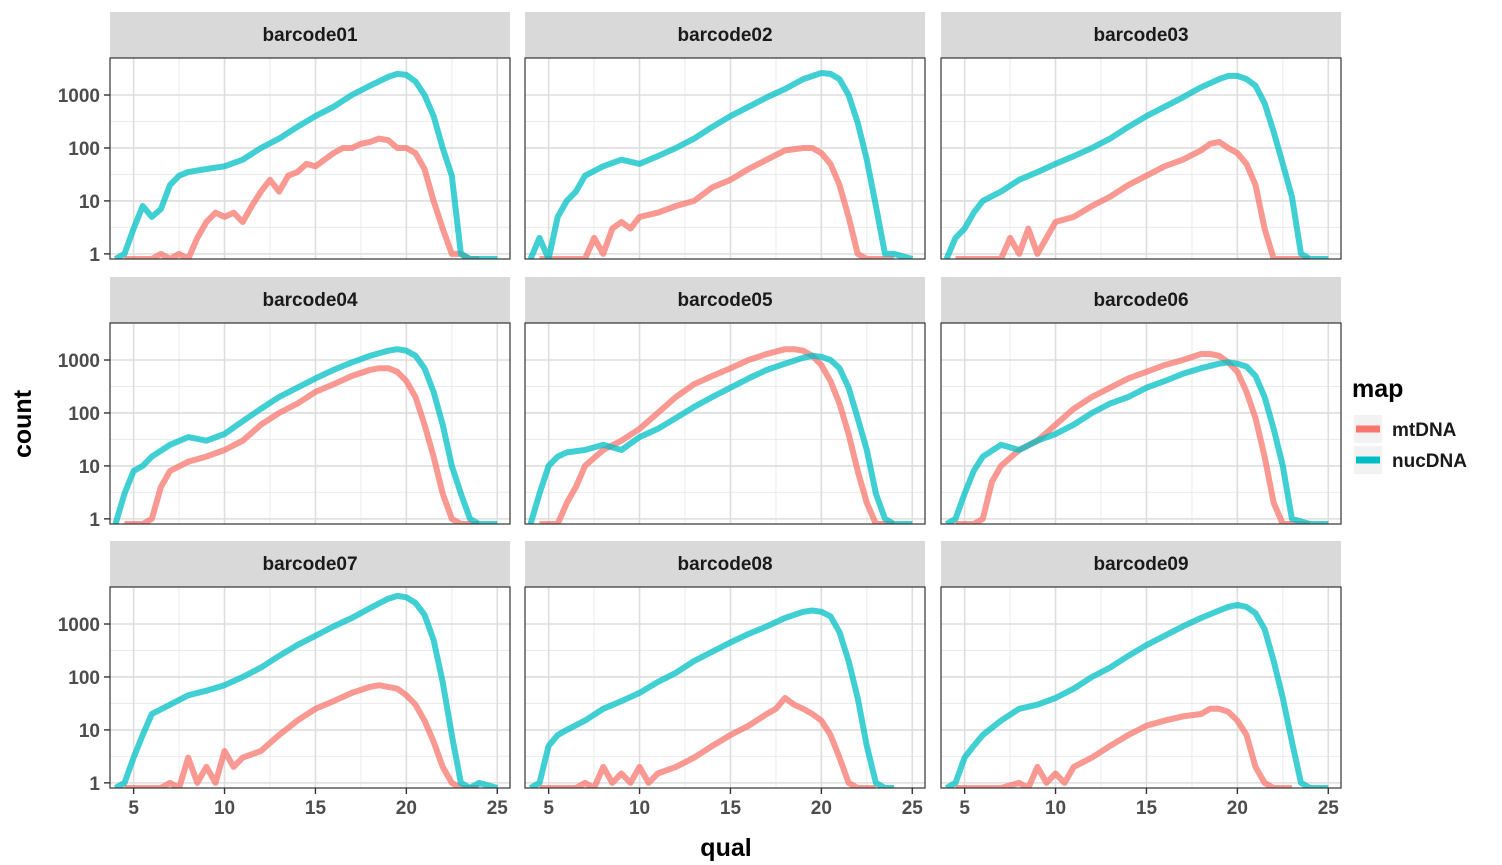 The height and width of the screenshot is (865, 1502). I want to click on facet-panel-barcode03: barcode03, so click(1141, 136).